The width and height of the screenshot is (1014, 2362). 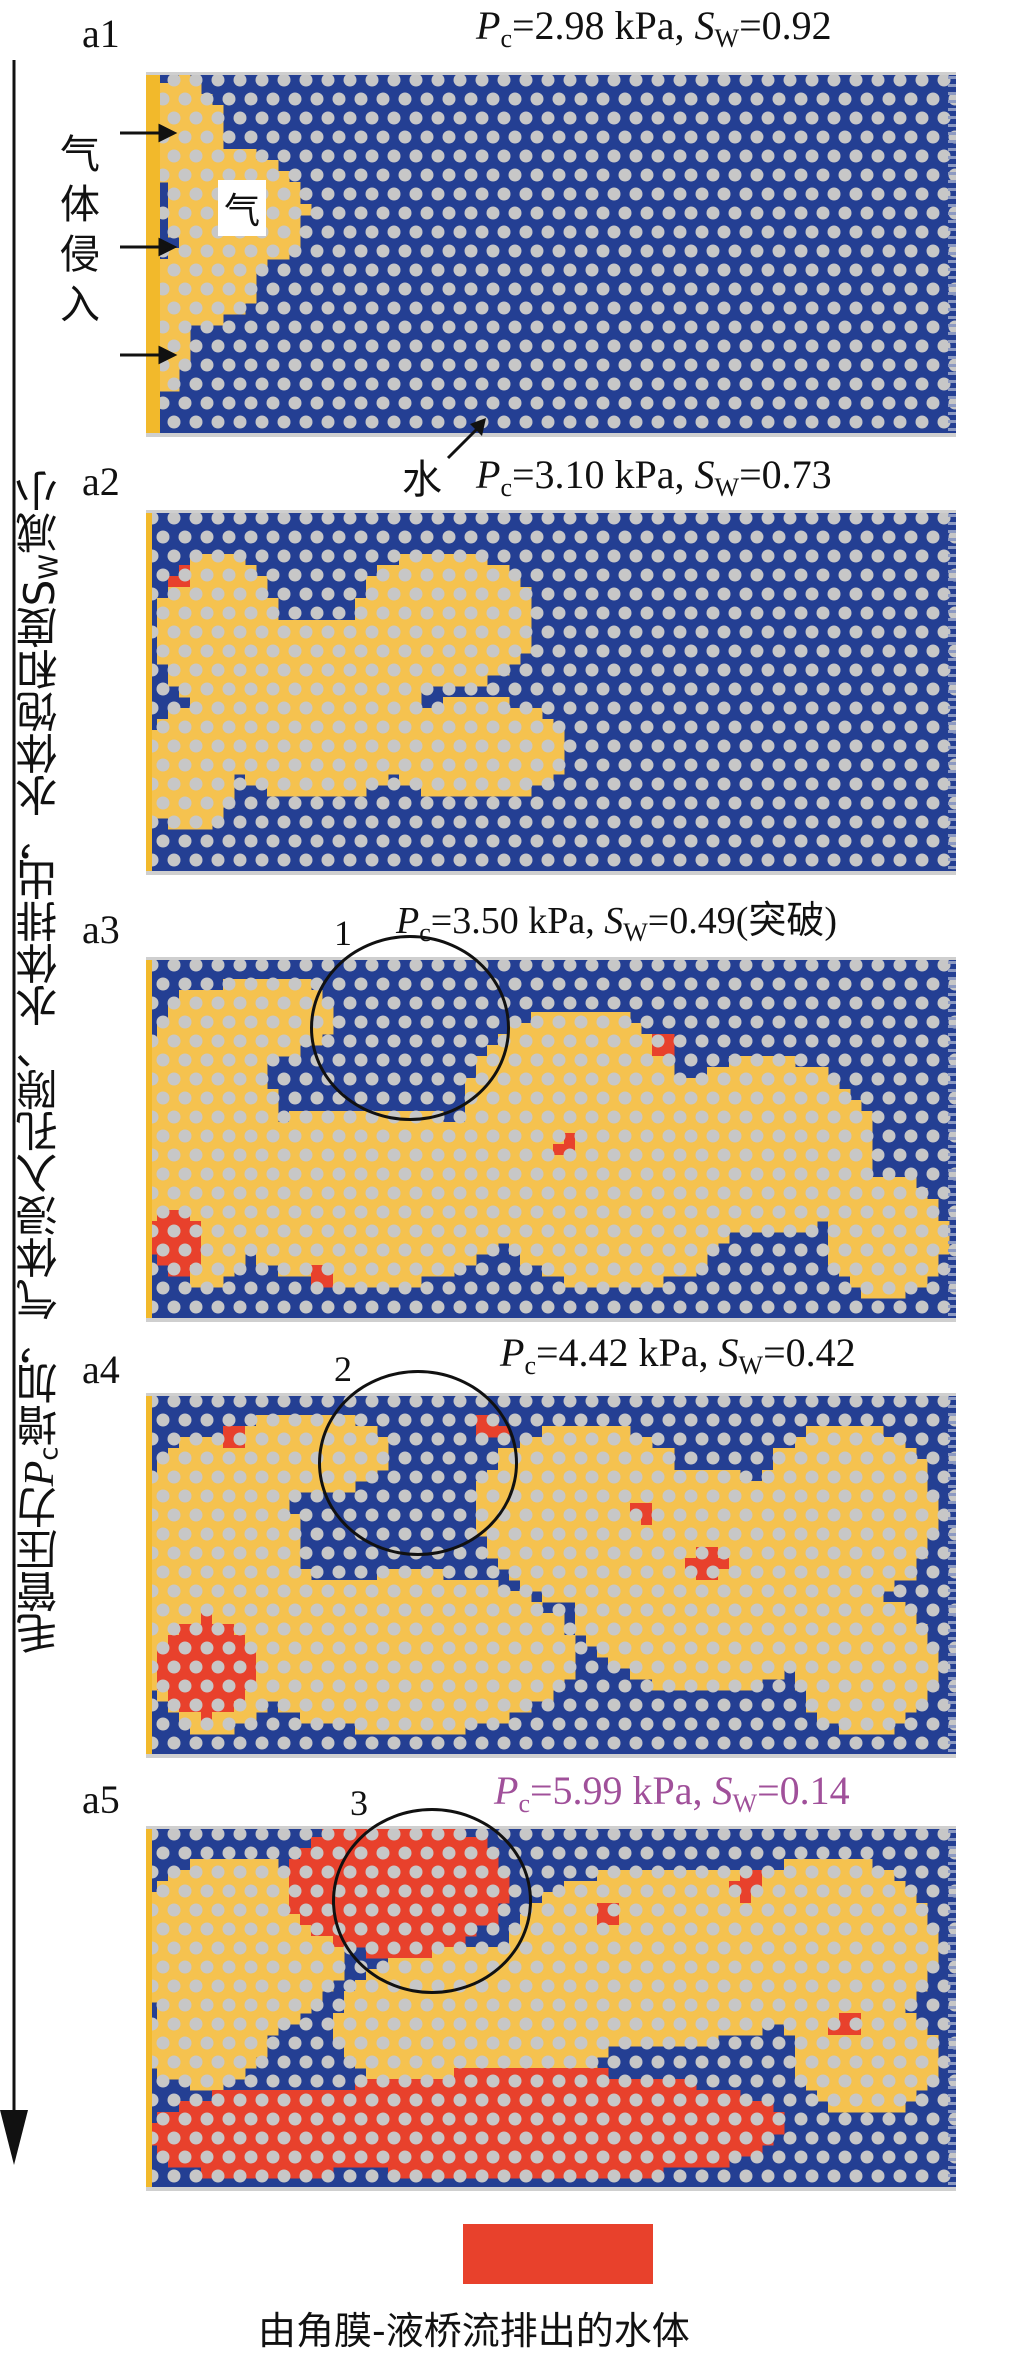 I want to click on circle-number-3: 3, so click(x=359, y=1803).